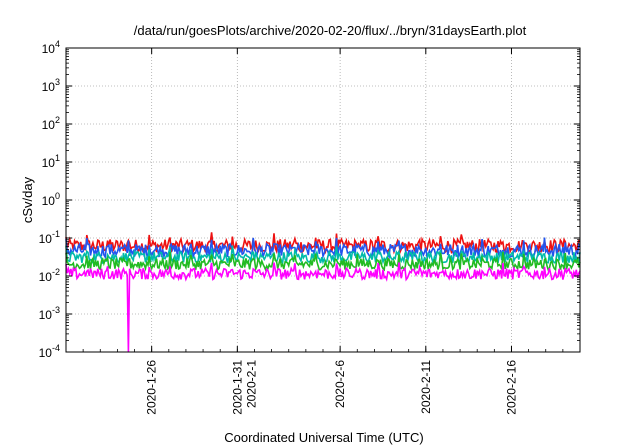 The width and height of the screenshot is (640, 448). What do you see at coordinates (49, 275) in the screenshot?
I see `y-tick-label: 10⁻²` at bounding box center [49, 275].